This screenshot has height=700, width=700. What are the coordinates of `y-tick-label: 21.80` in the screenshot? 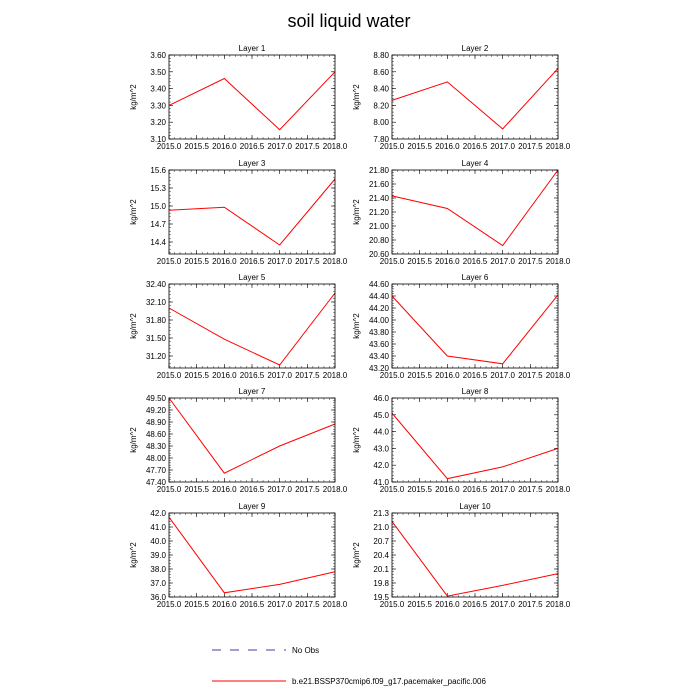 It's located at (379, 170).